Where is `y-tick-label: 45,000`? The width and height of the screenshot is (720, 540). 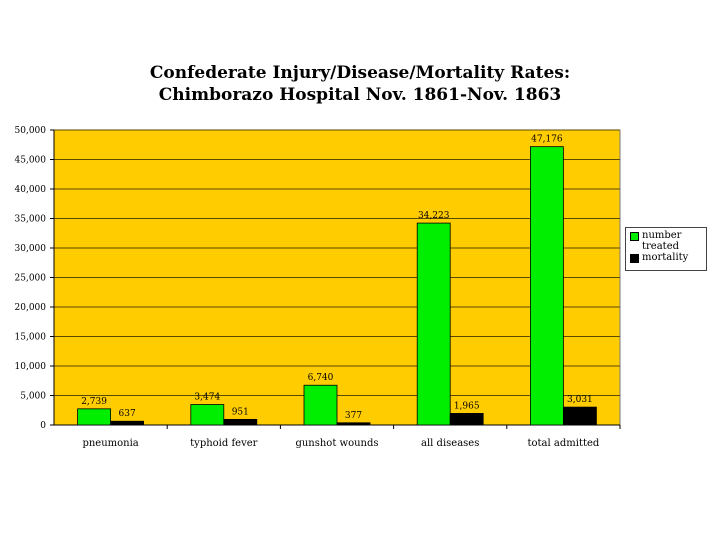 y-tick-label: 45,000 is located at coordinates (31, 161).